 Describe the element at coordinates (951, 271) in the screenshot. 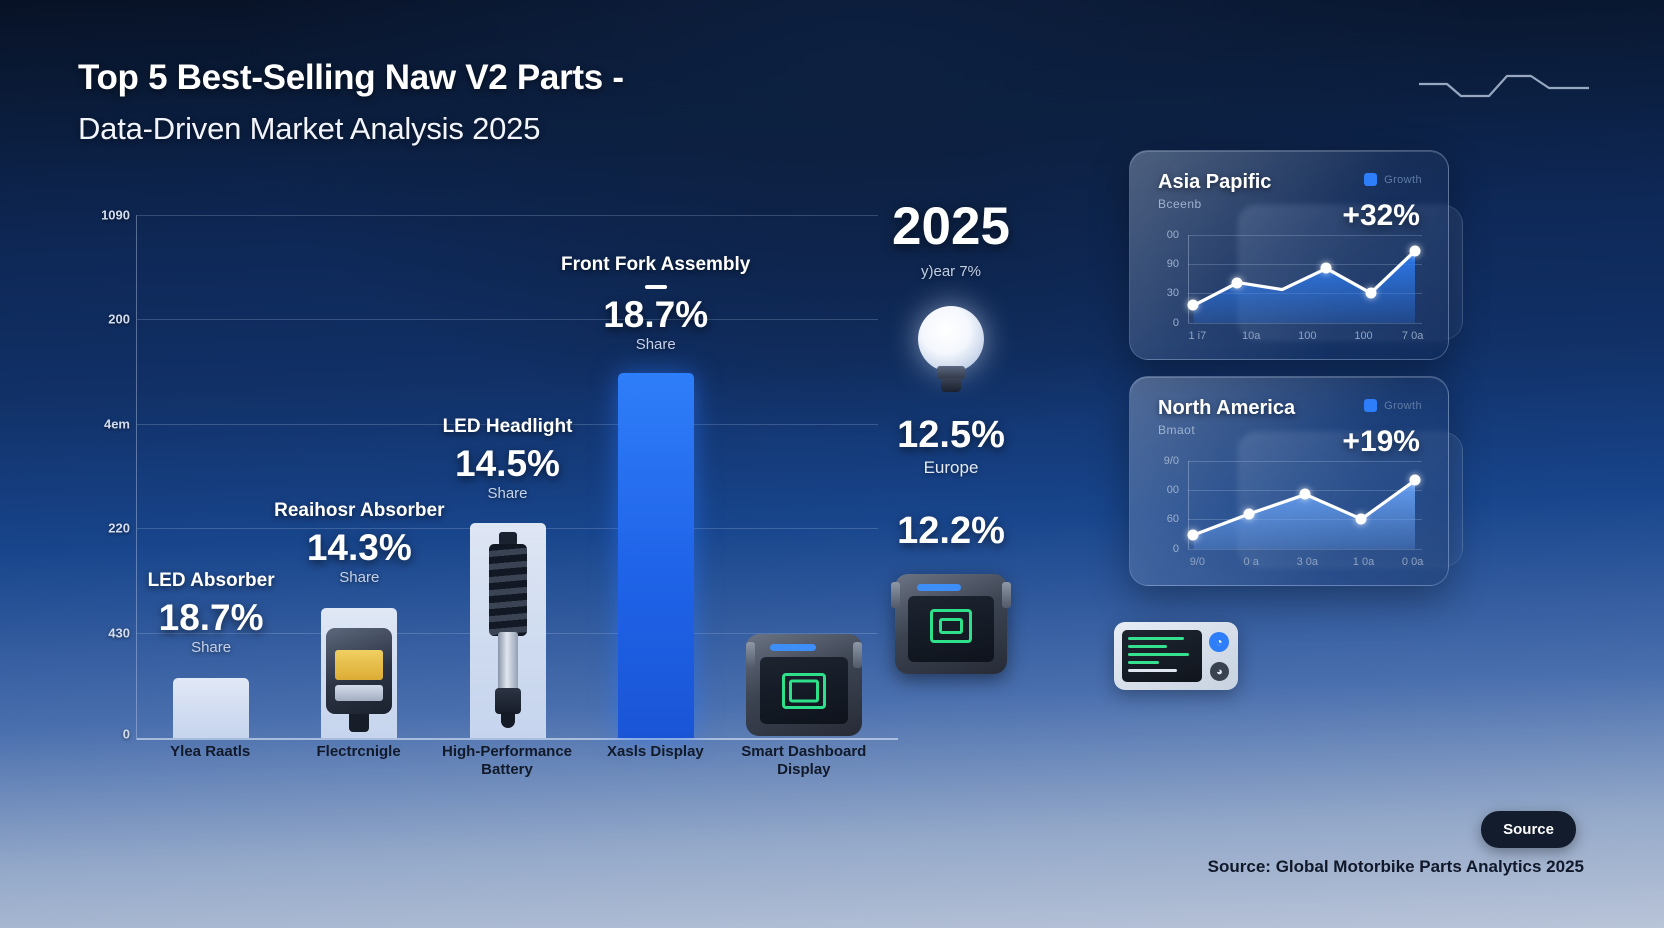

I see `year-subtext: y)ear 7%` at that location.